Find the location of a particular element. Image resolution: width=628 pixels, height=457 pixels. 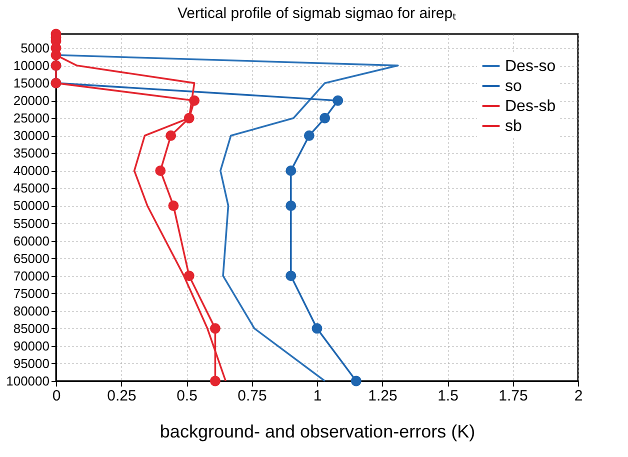

x-tick-label: 0.75 is located at coordinates (252, 396).